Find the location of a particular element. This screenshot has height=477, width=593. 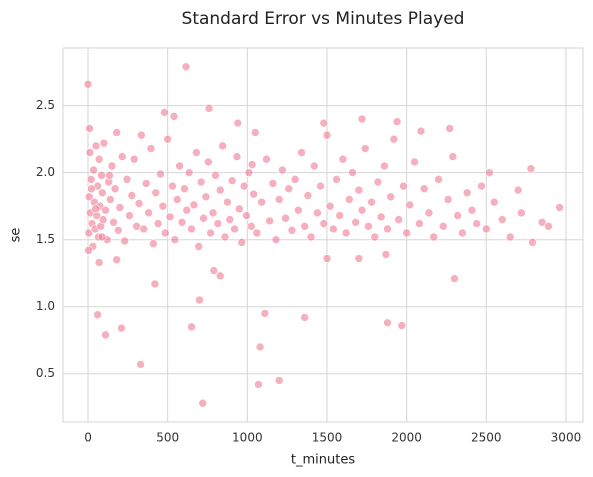

y-tick-label: 1.5 is located at coordinates (45, 239).